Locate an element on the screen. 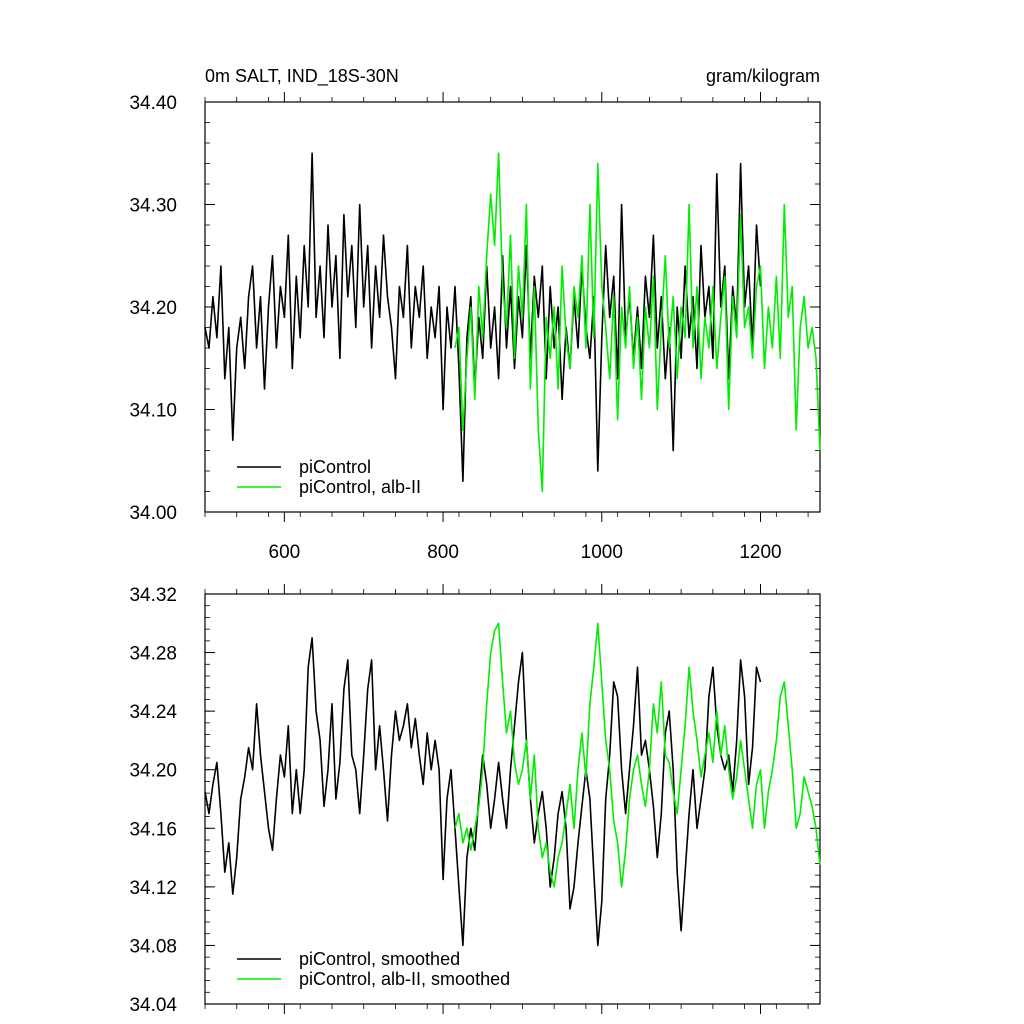 The height and width of the screenshot is (1024, 1024). bottom-ytick-label: 34.32 is located at coordinates (153, 595).